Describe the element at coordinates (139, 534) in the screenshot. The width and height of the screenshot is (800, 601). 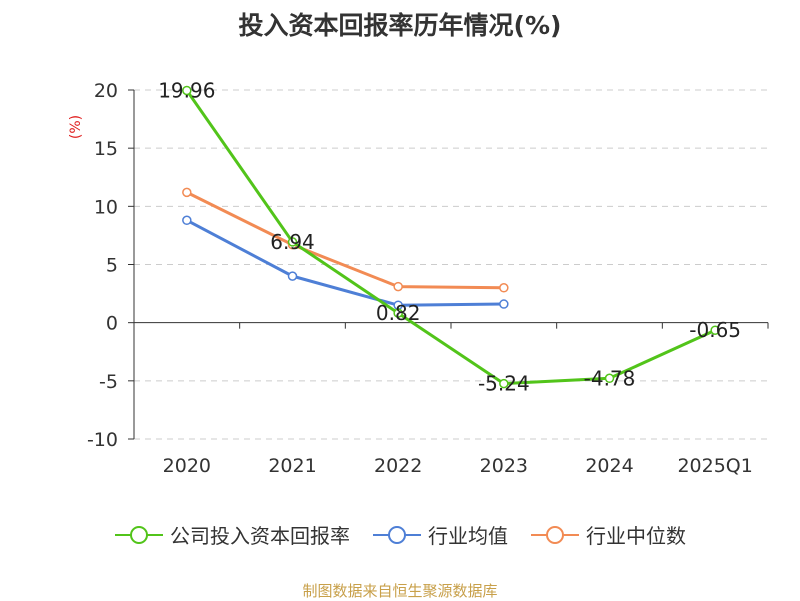
I see `legend-marker-company-roic` at that location.